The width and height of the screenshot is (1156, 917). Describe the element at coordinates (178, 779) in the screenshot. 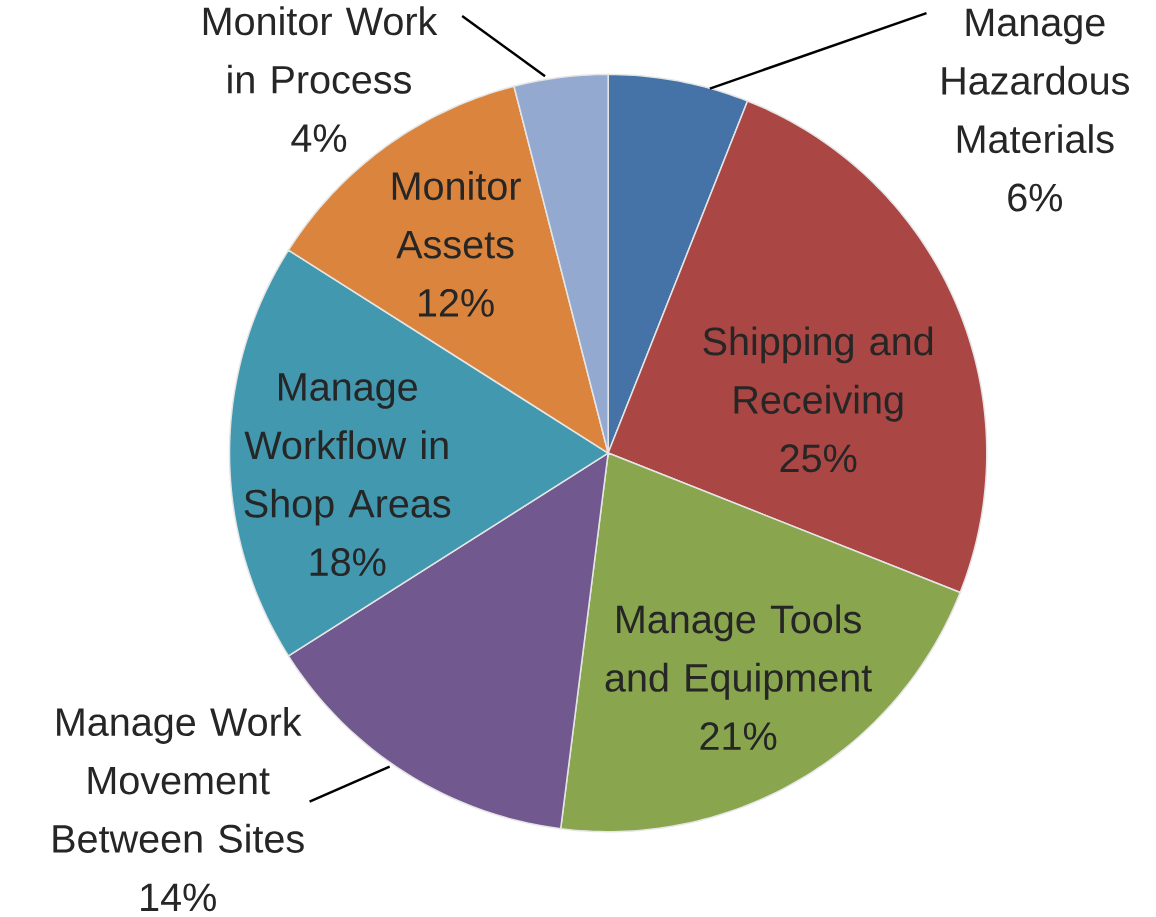

I see `slice-label: Manage Work Movement Between Sites` at that location.